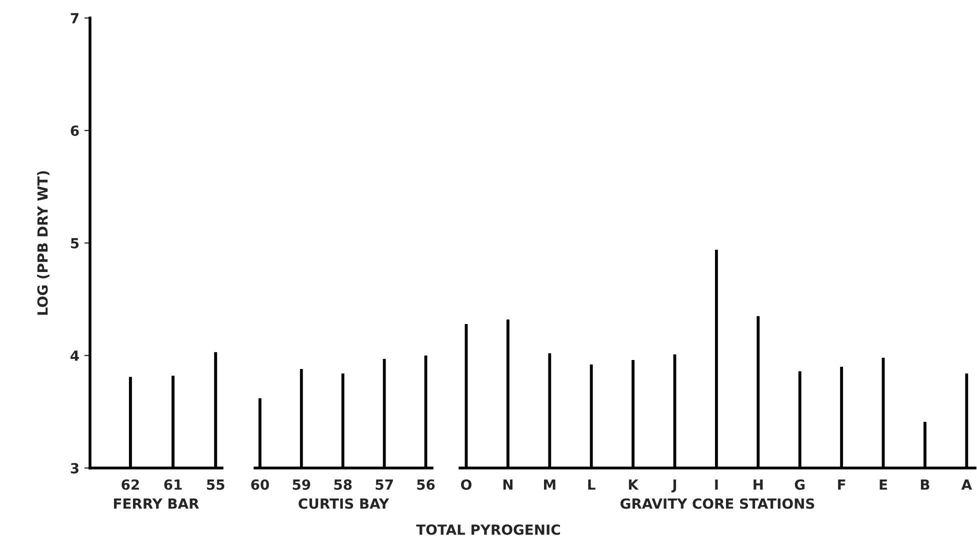 The width and height of the screenshot is (977, 553). What do you see at coordinates (925, 485) in the screenshot?
I see `x-tick-label: B` at bounding box center [925, 485].